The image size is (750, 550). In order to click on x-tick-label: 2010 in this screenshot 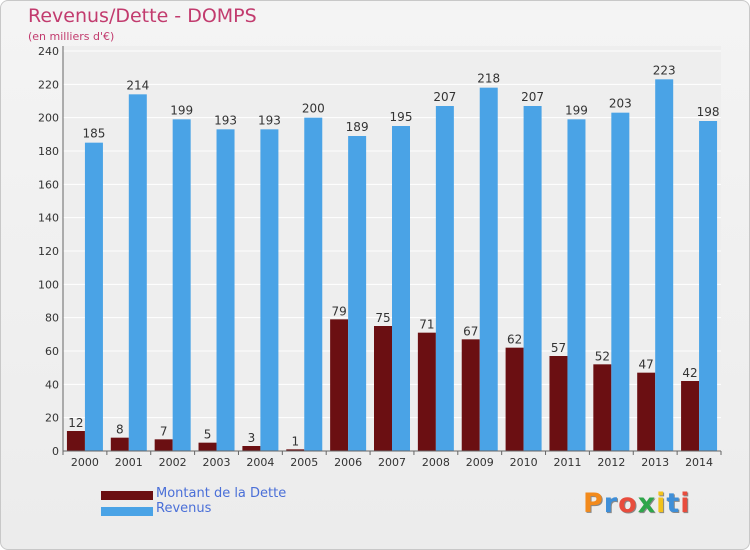, I will do `click(524, 462)`.